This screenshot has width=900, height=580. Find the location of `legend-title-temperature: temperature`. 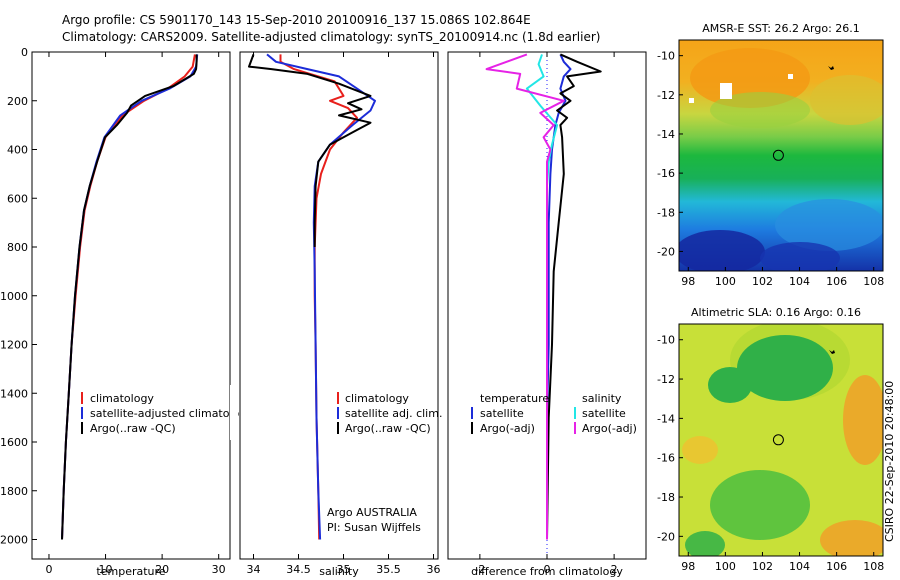

legend-title-temperature: temperature is located at coordinates (514, 398).